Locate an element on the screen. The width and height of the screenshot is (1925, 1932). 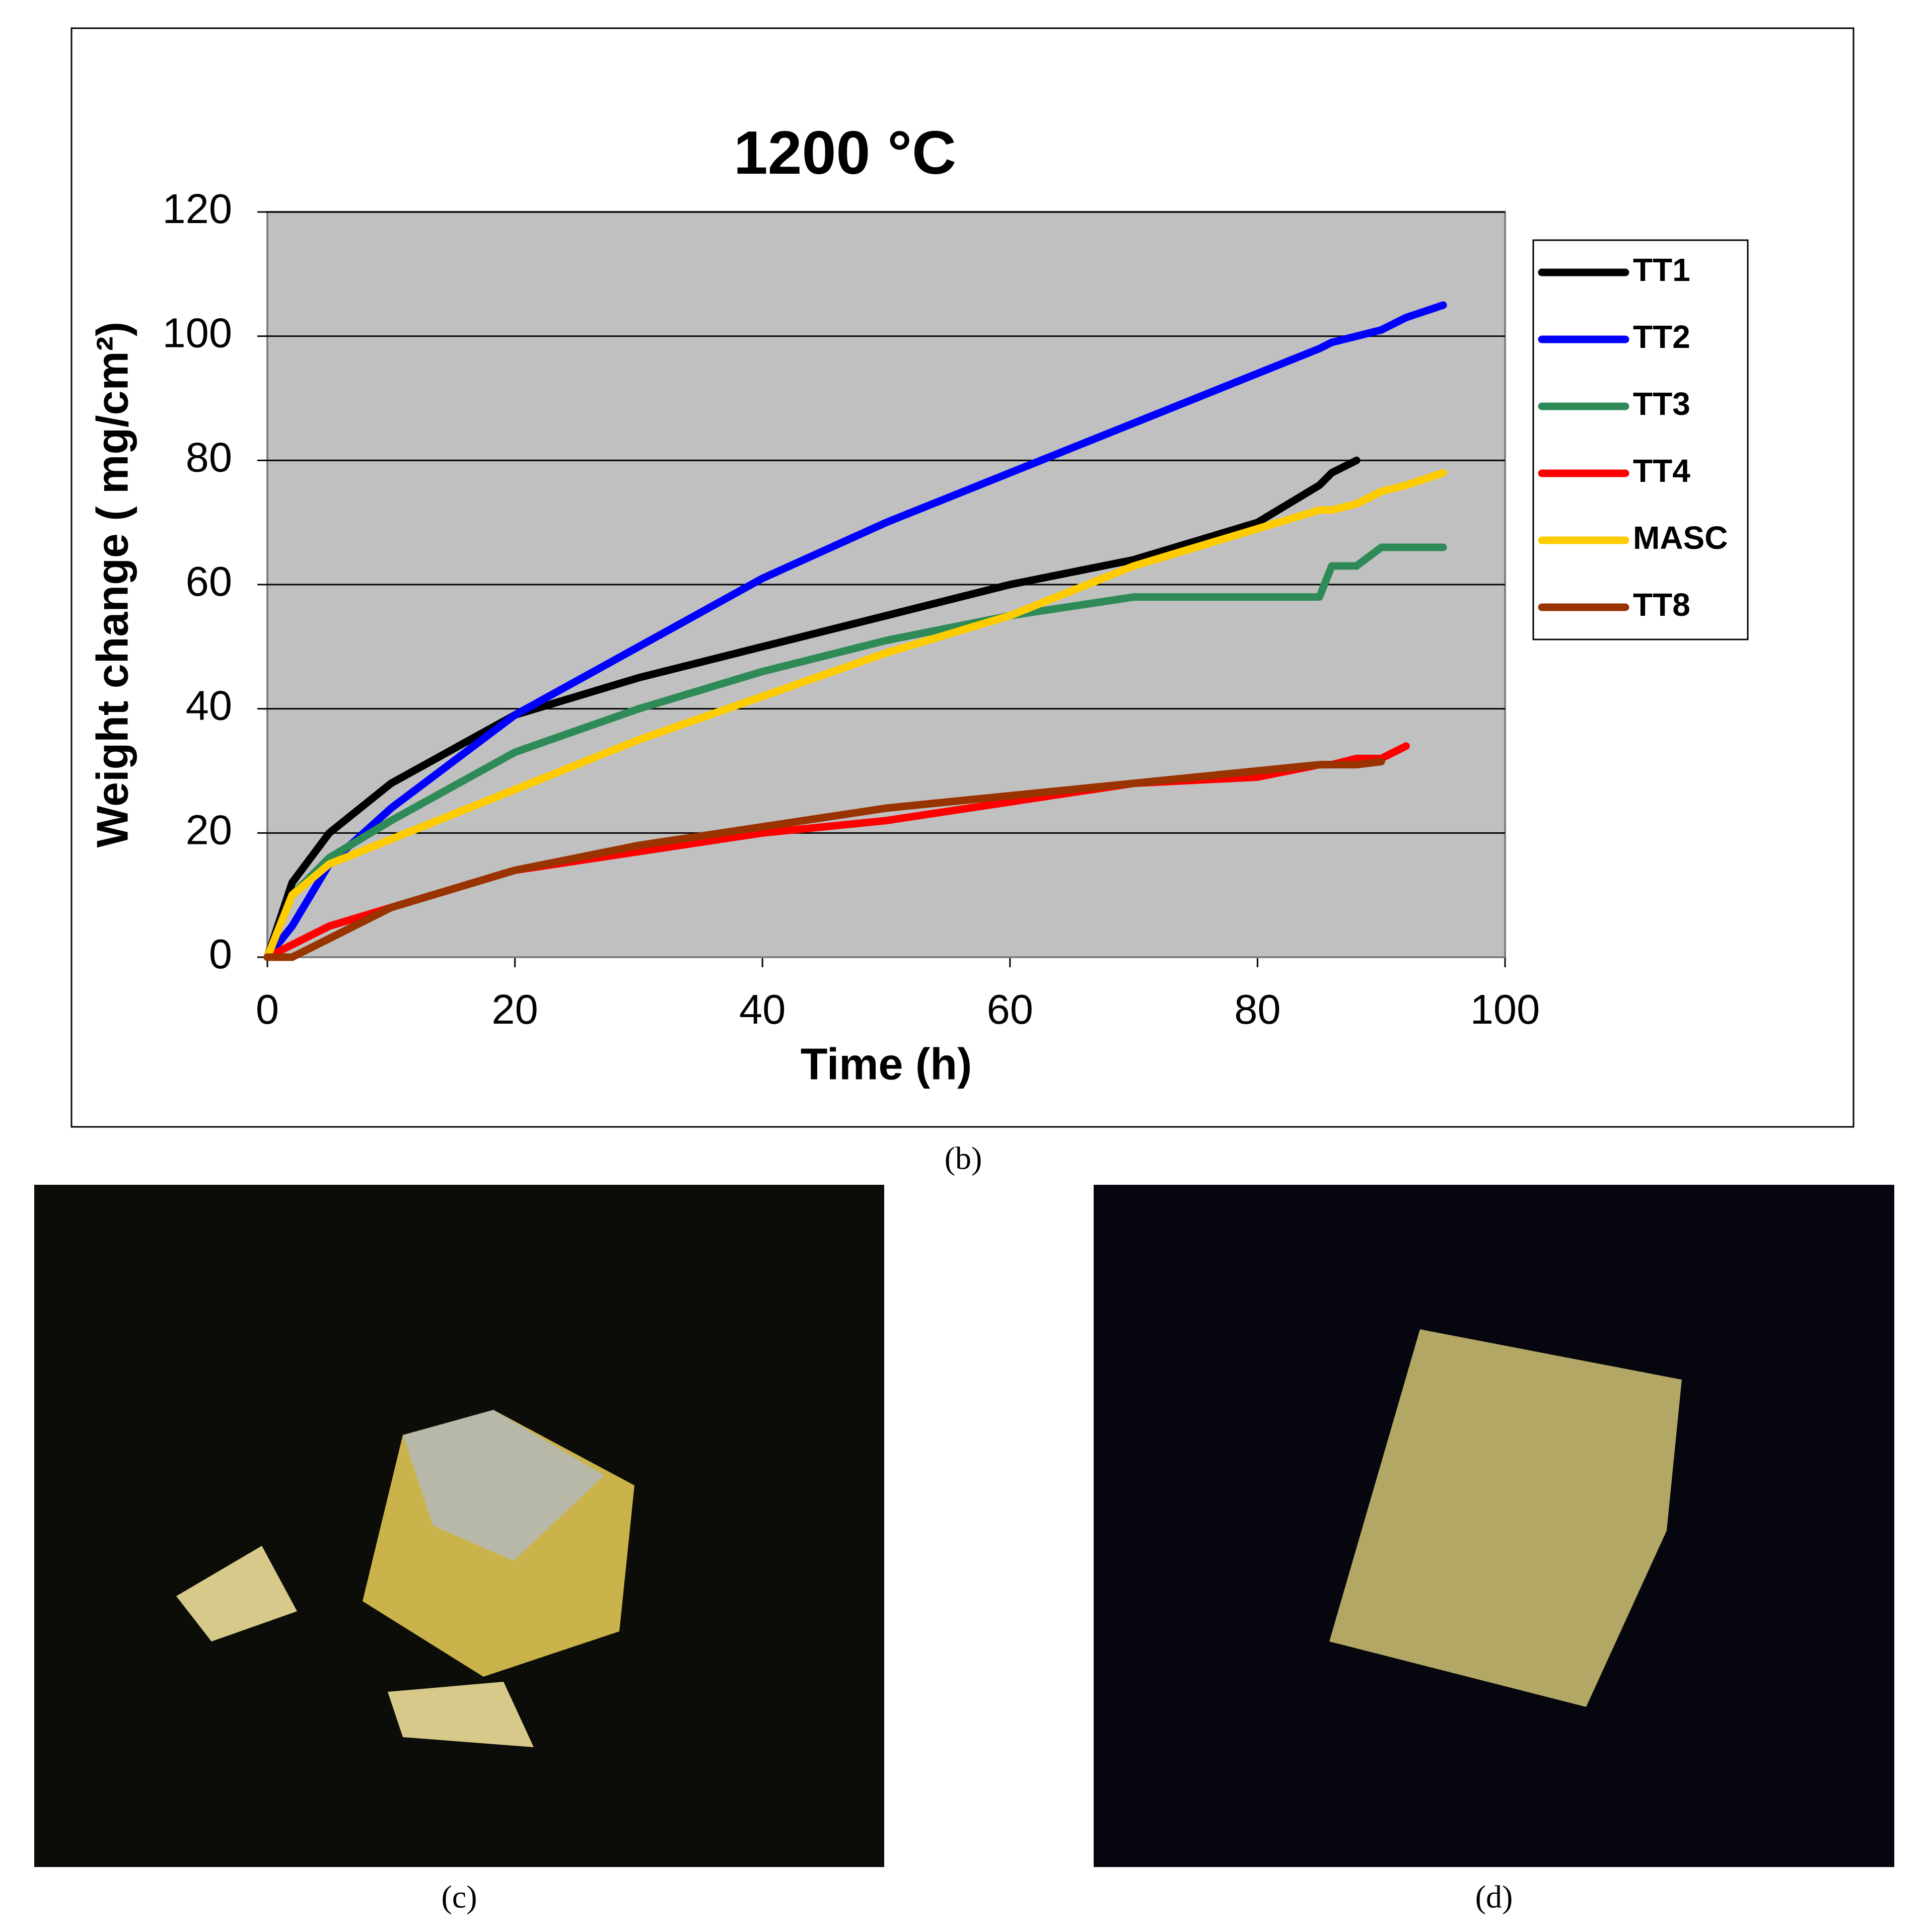
y-tick-label: 20 is located at coordinates (209, 829).